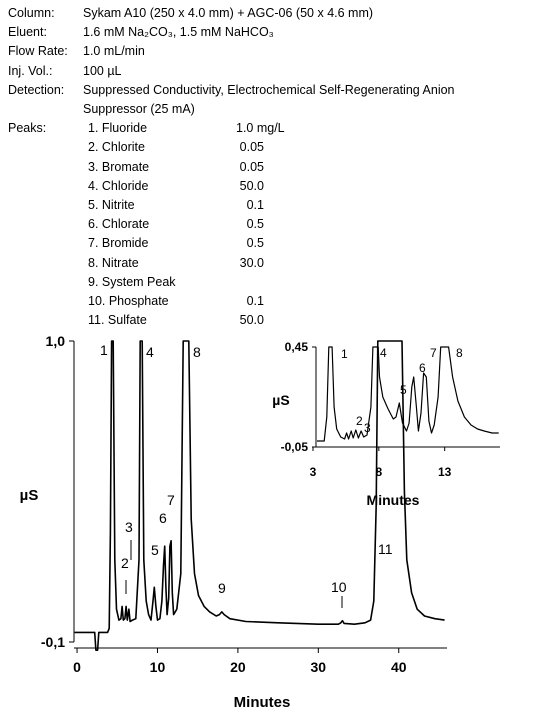 Image resolution: width=537 pixels, height=717 pixels. Describe the element at coordinates (118, 128) in the screenshot. I see `peak-name: 1. Fluoride` at that location.